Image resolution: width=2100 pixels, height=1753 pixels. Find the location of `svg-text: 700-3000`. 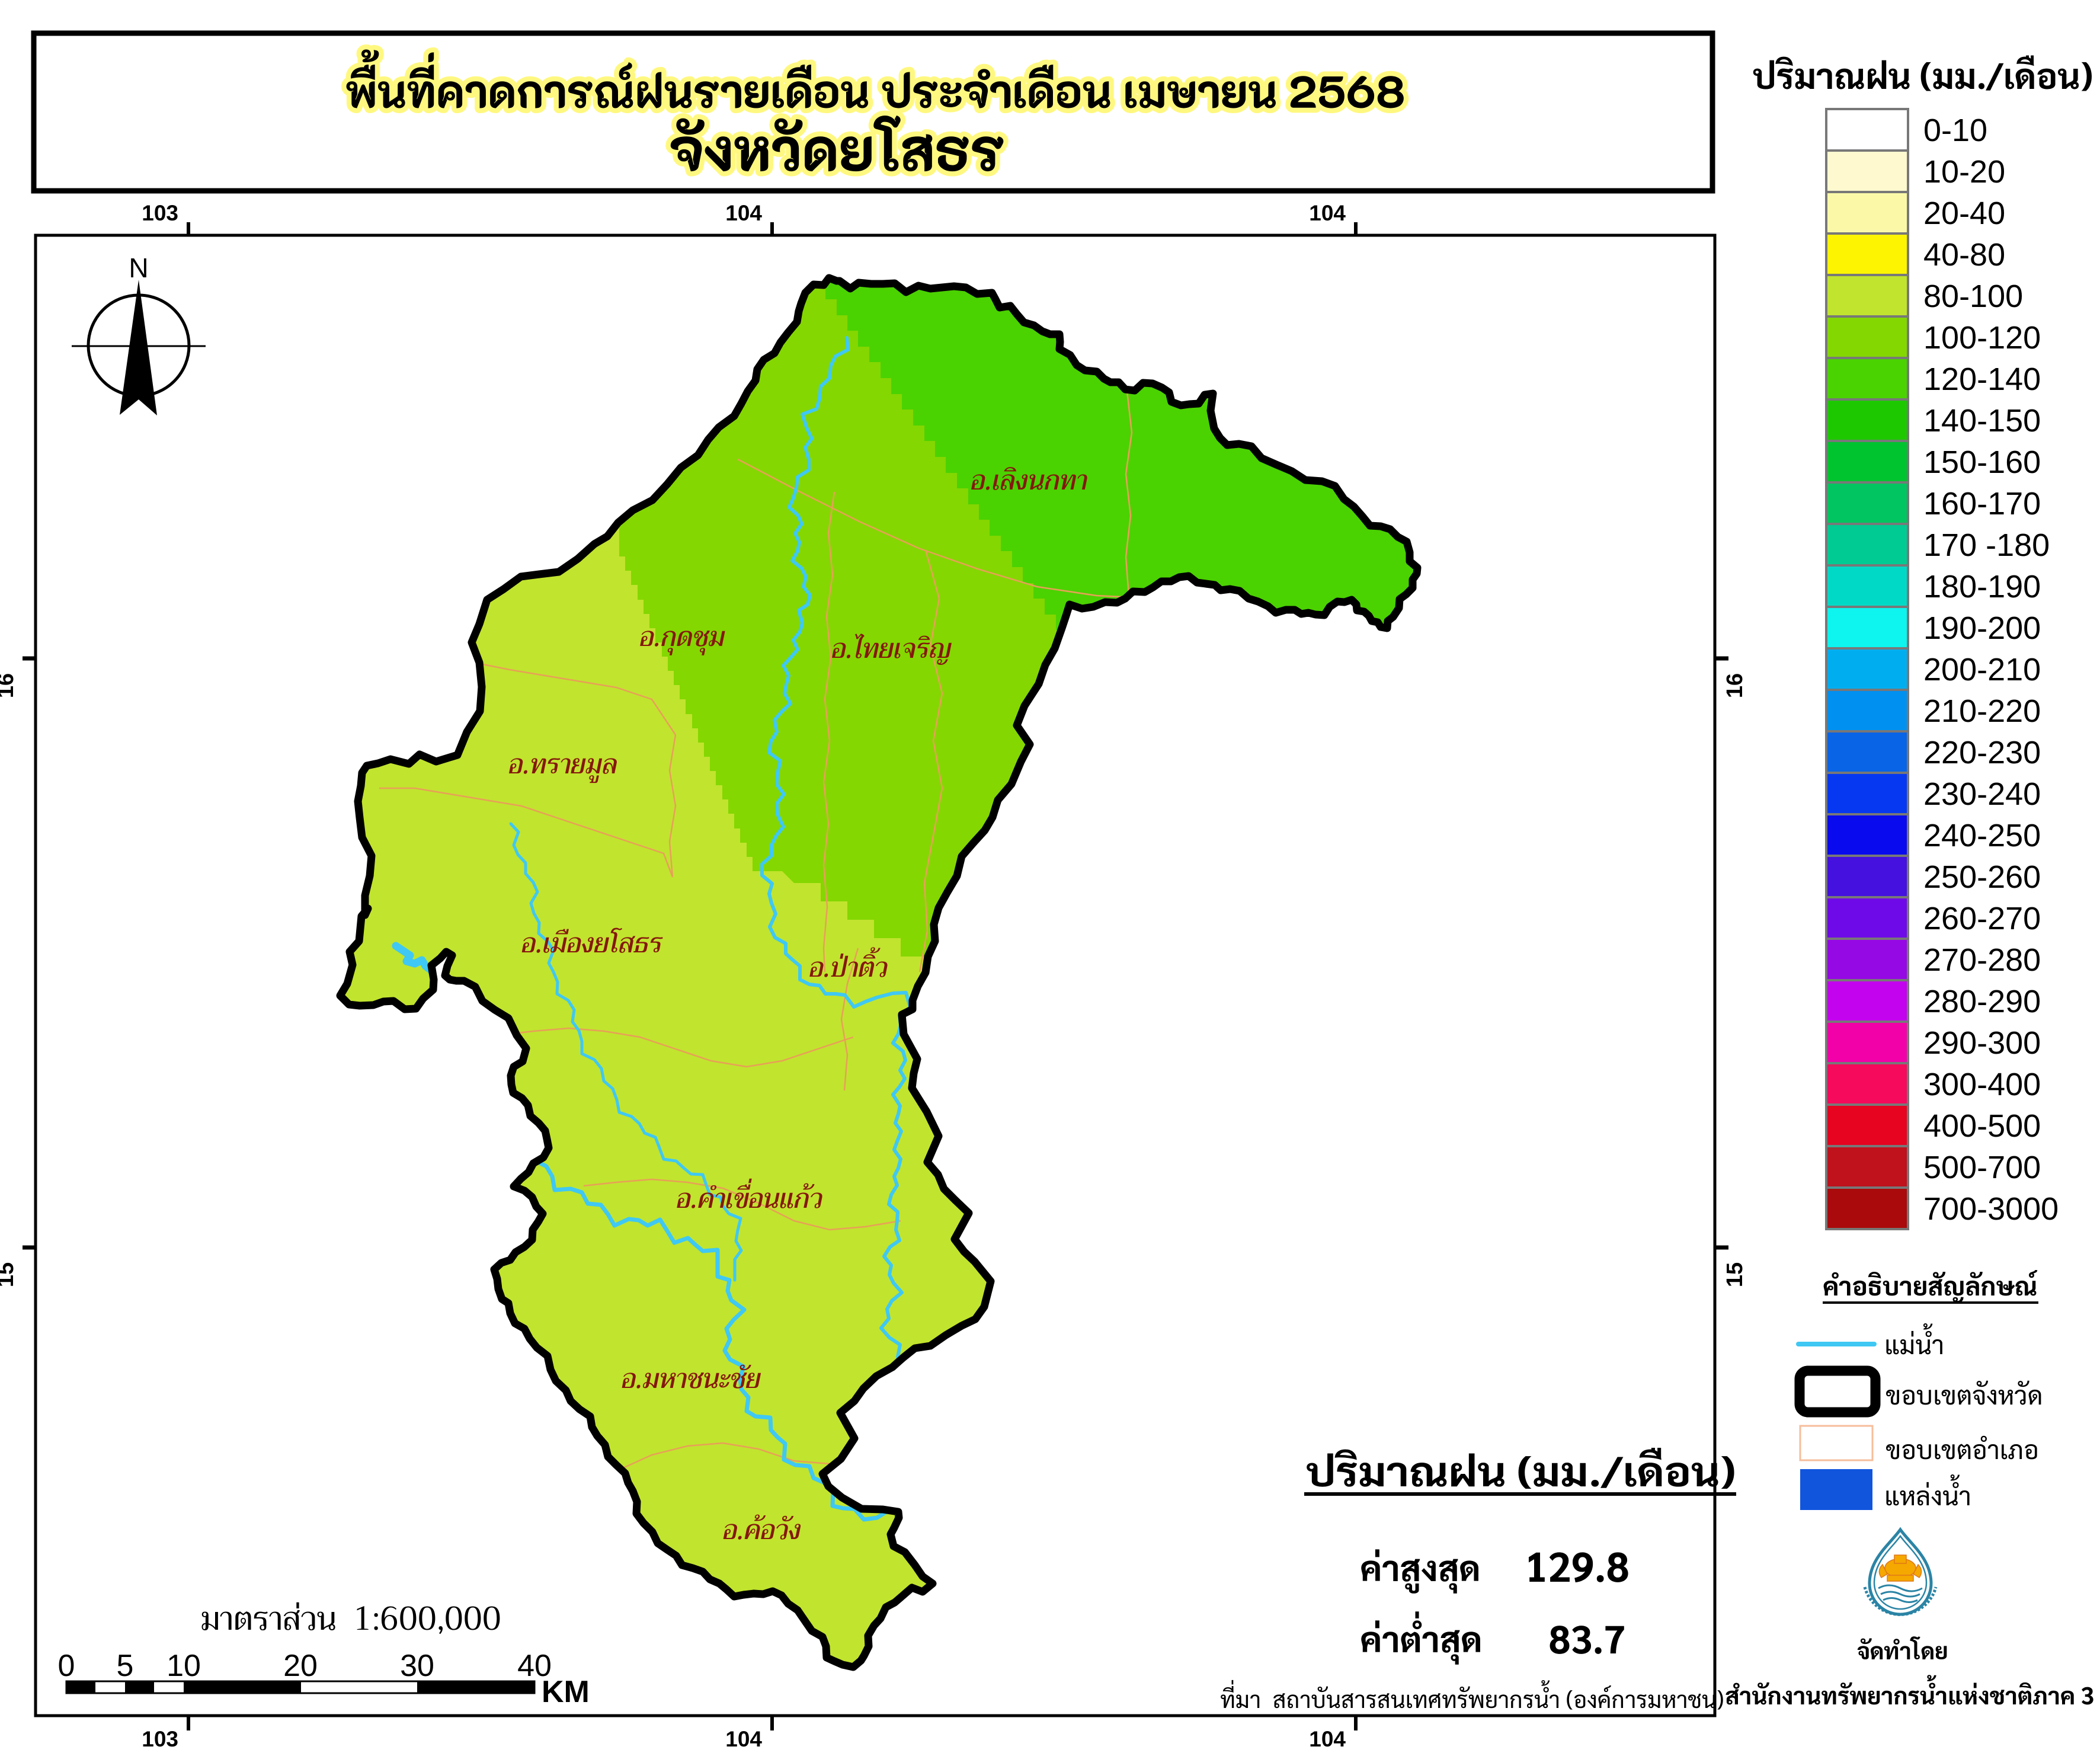

svg-text: 700-3000 is located at coordinates (1991, 1209).